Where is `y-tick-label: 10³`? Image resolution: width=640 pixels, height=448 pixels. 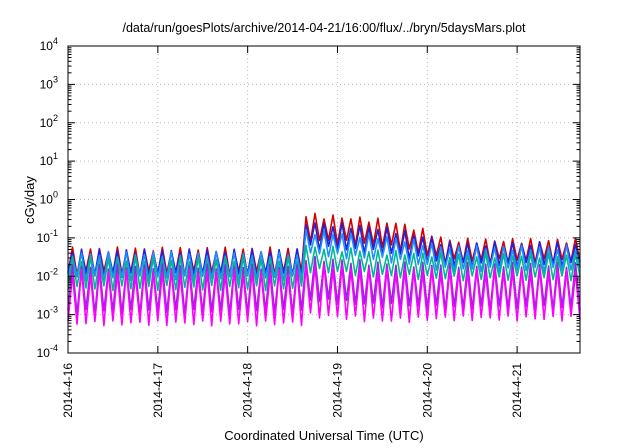 y-tick-label: 10³ is located at coordinates (49, 82).